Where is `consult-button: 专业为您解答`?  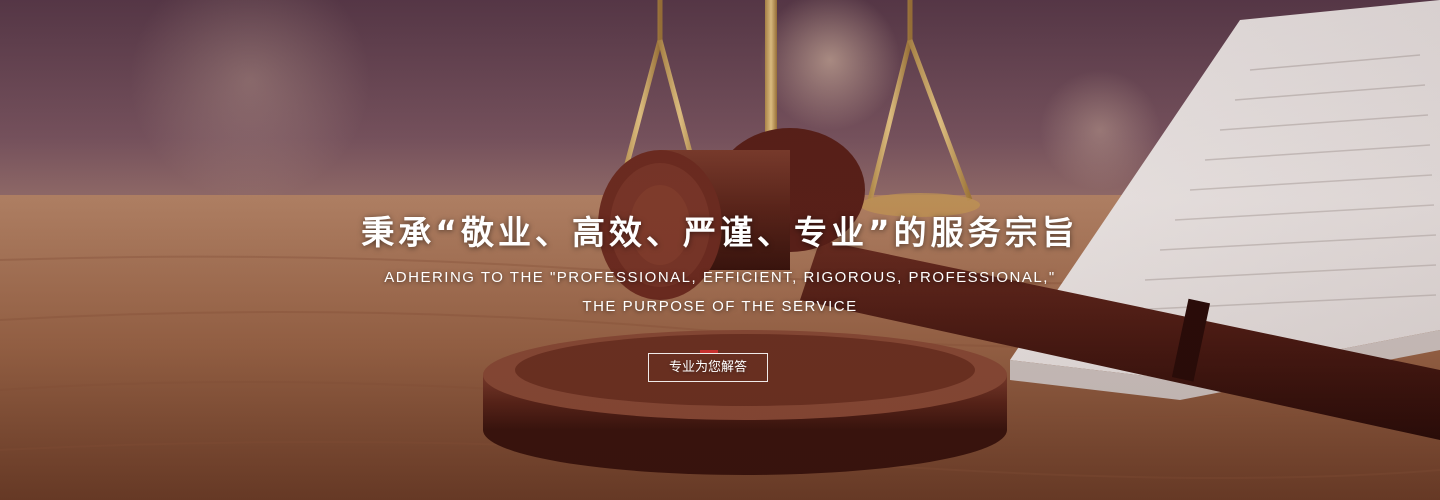 consult-button: 专业为您解答 is located at coordinates (708, 367).